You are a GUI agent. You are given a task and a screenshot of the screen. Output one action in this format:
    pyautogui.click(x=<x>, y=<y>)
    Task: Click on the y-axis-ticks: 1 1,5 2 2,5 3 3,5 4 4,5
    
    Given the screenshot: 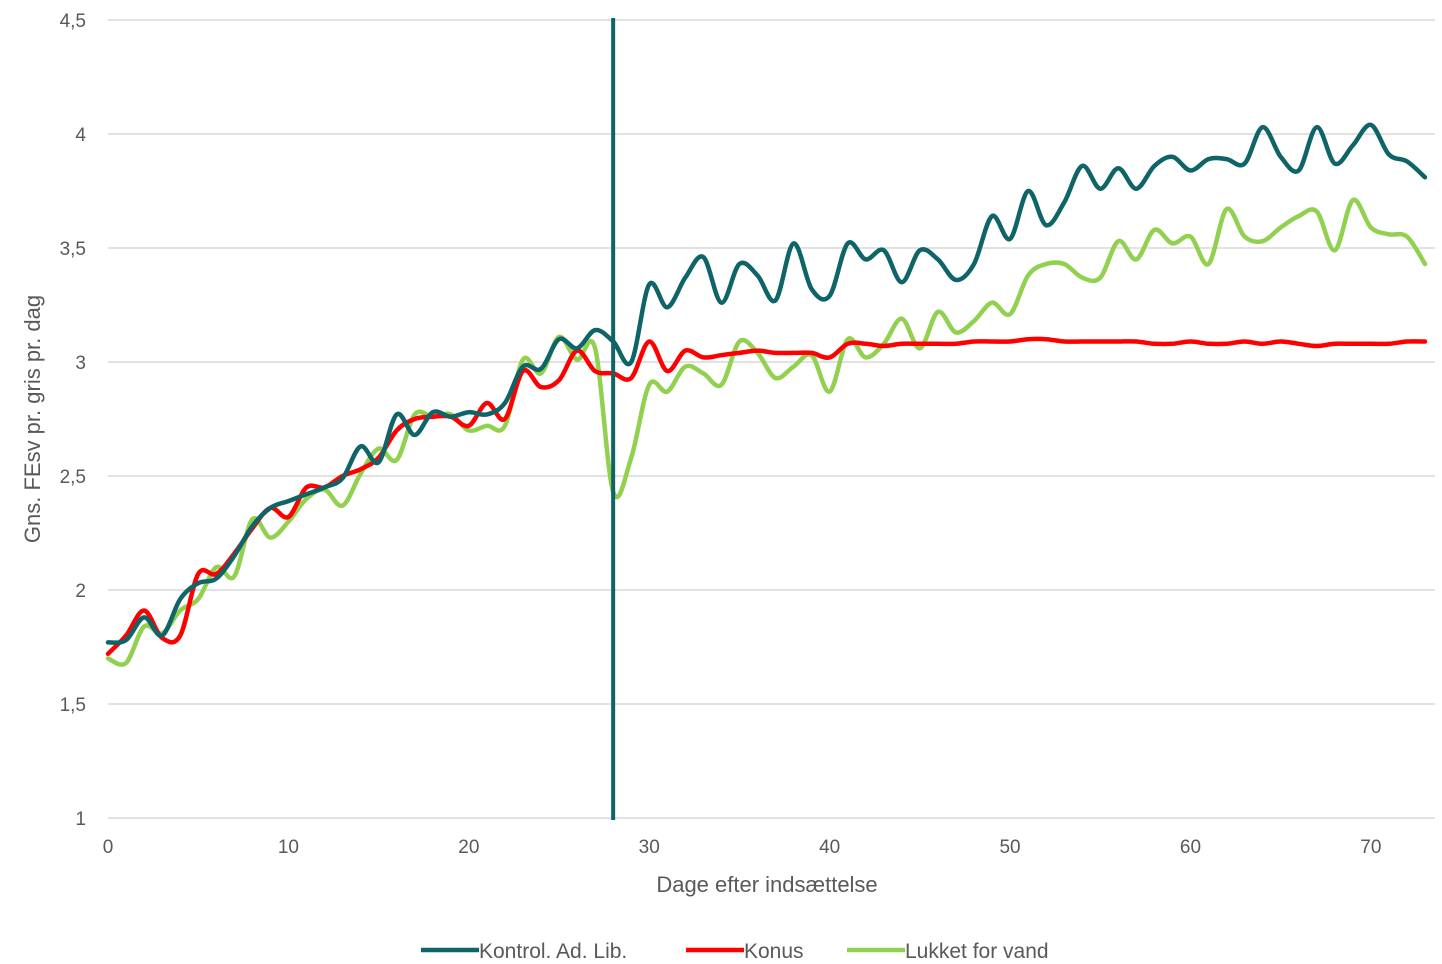 What is the action you would take?
    pyautogui.click(x=73, y=420)
    